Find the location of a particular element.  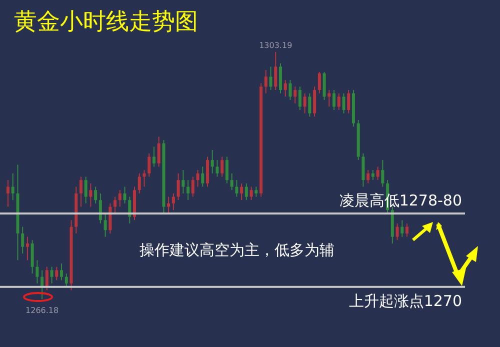

ref-line-label: 上升起涨点1270 is located at coordinates (405, 301).